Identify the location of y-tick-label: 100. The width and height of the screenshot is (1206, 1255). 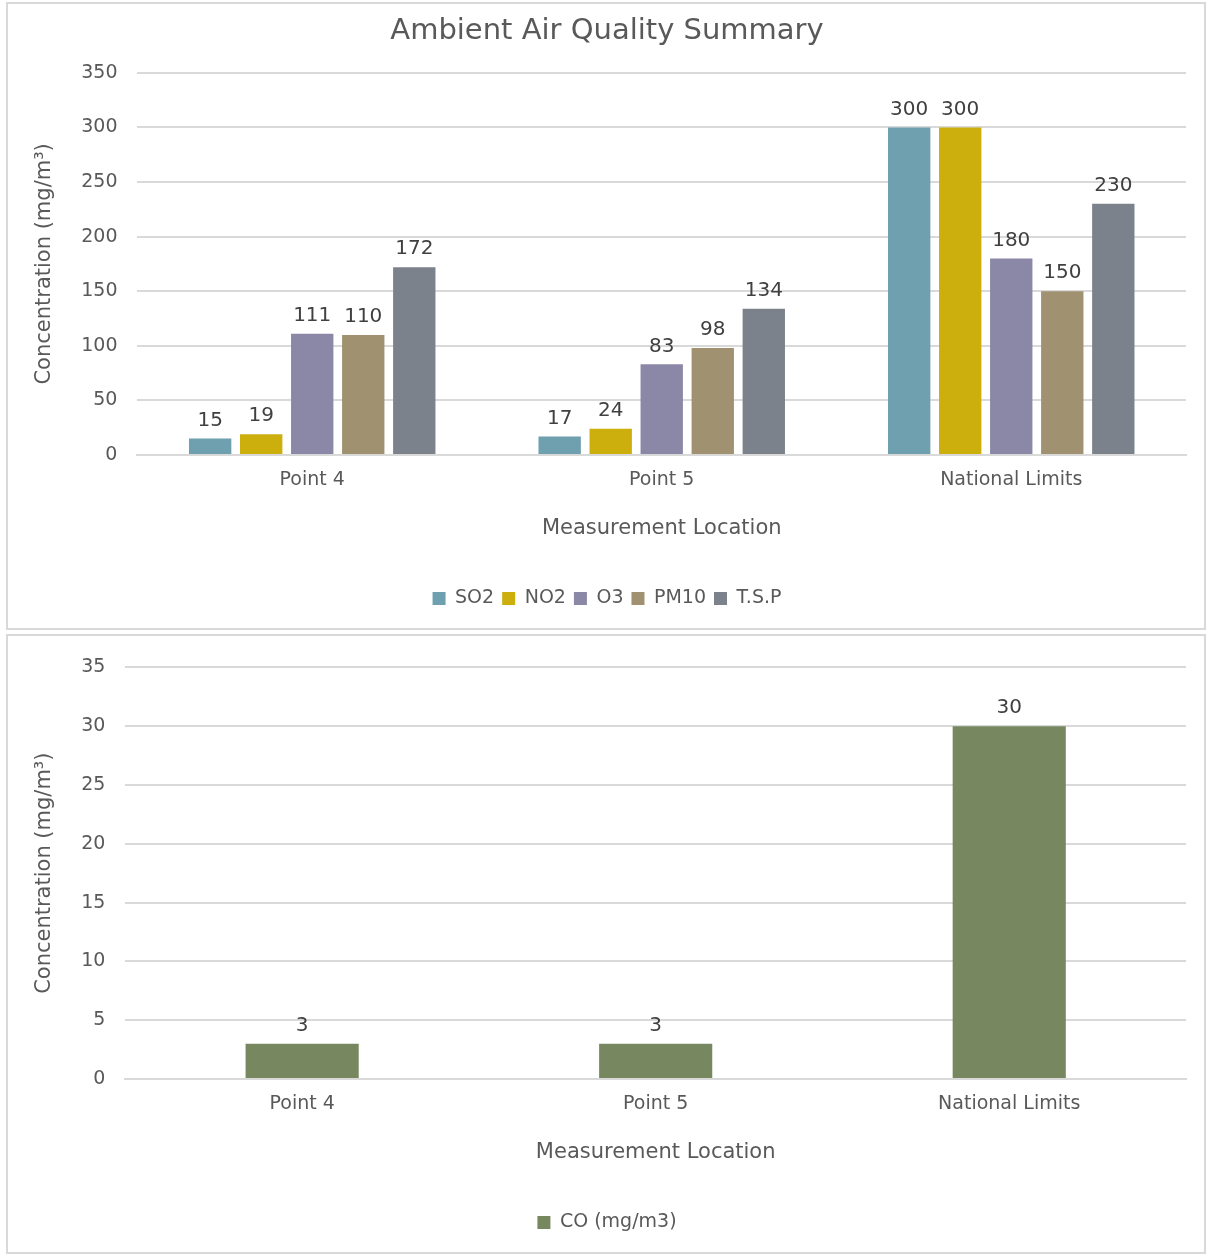
(99, 343).